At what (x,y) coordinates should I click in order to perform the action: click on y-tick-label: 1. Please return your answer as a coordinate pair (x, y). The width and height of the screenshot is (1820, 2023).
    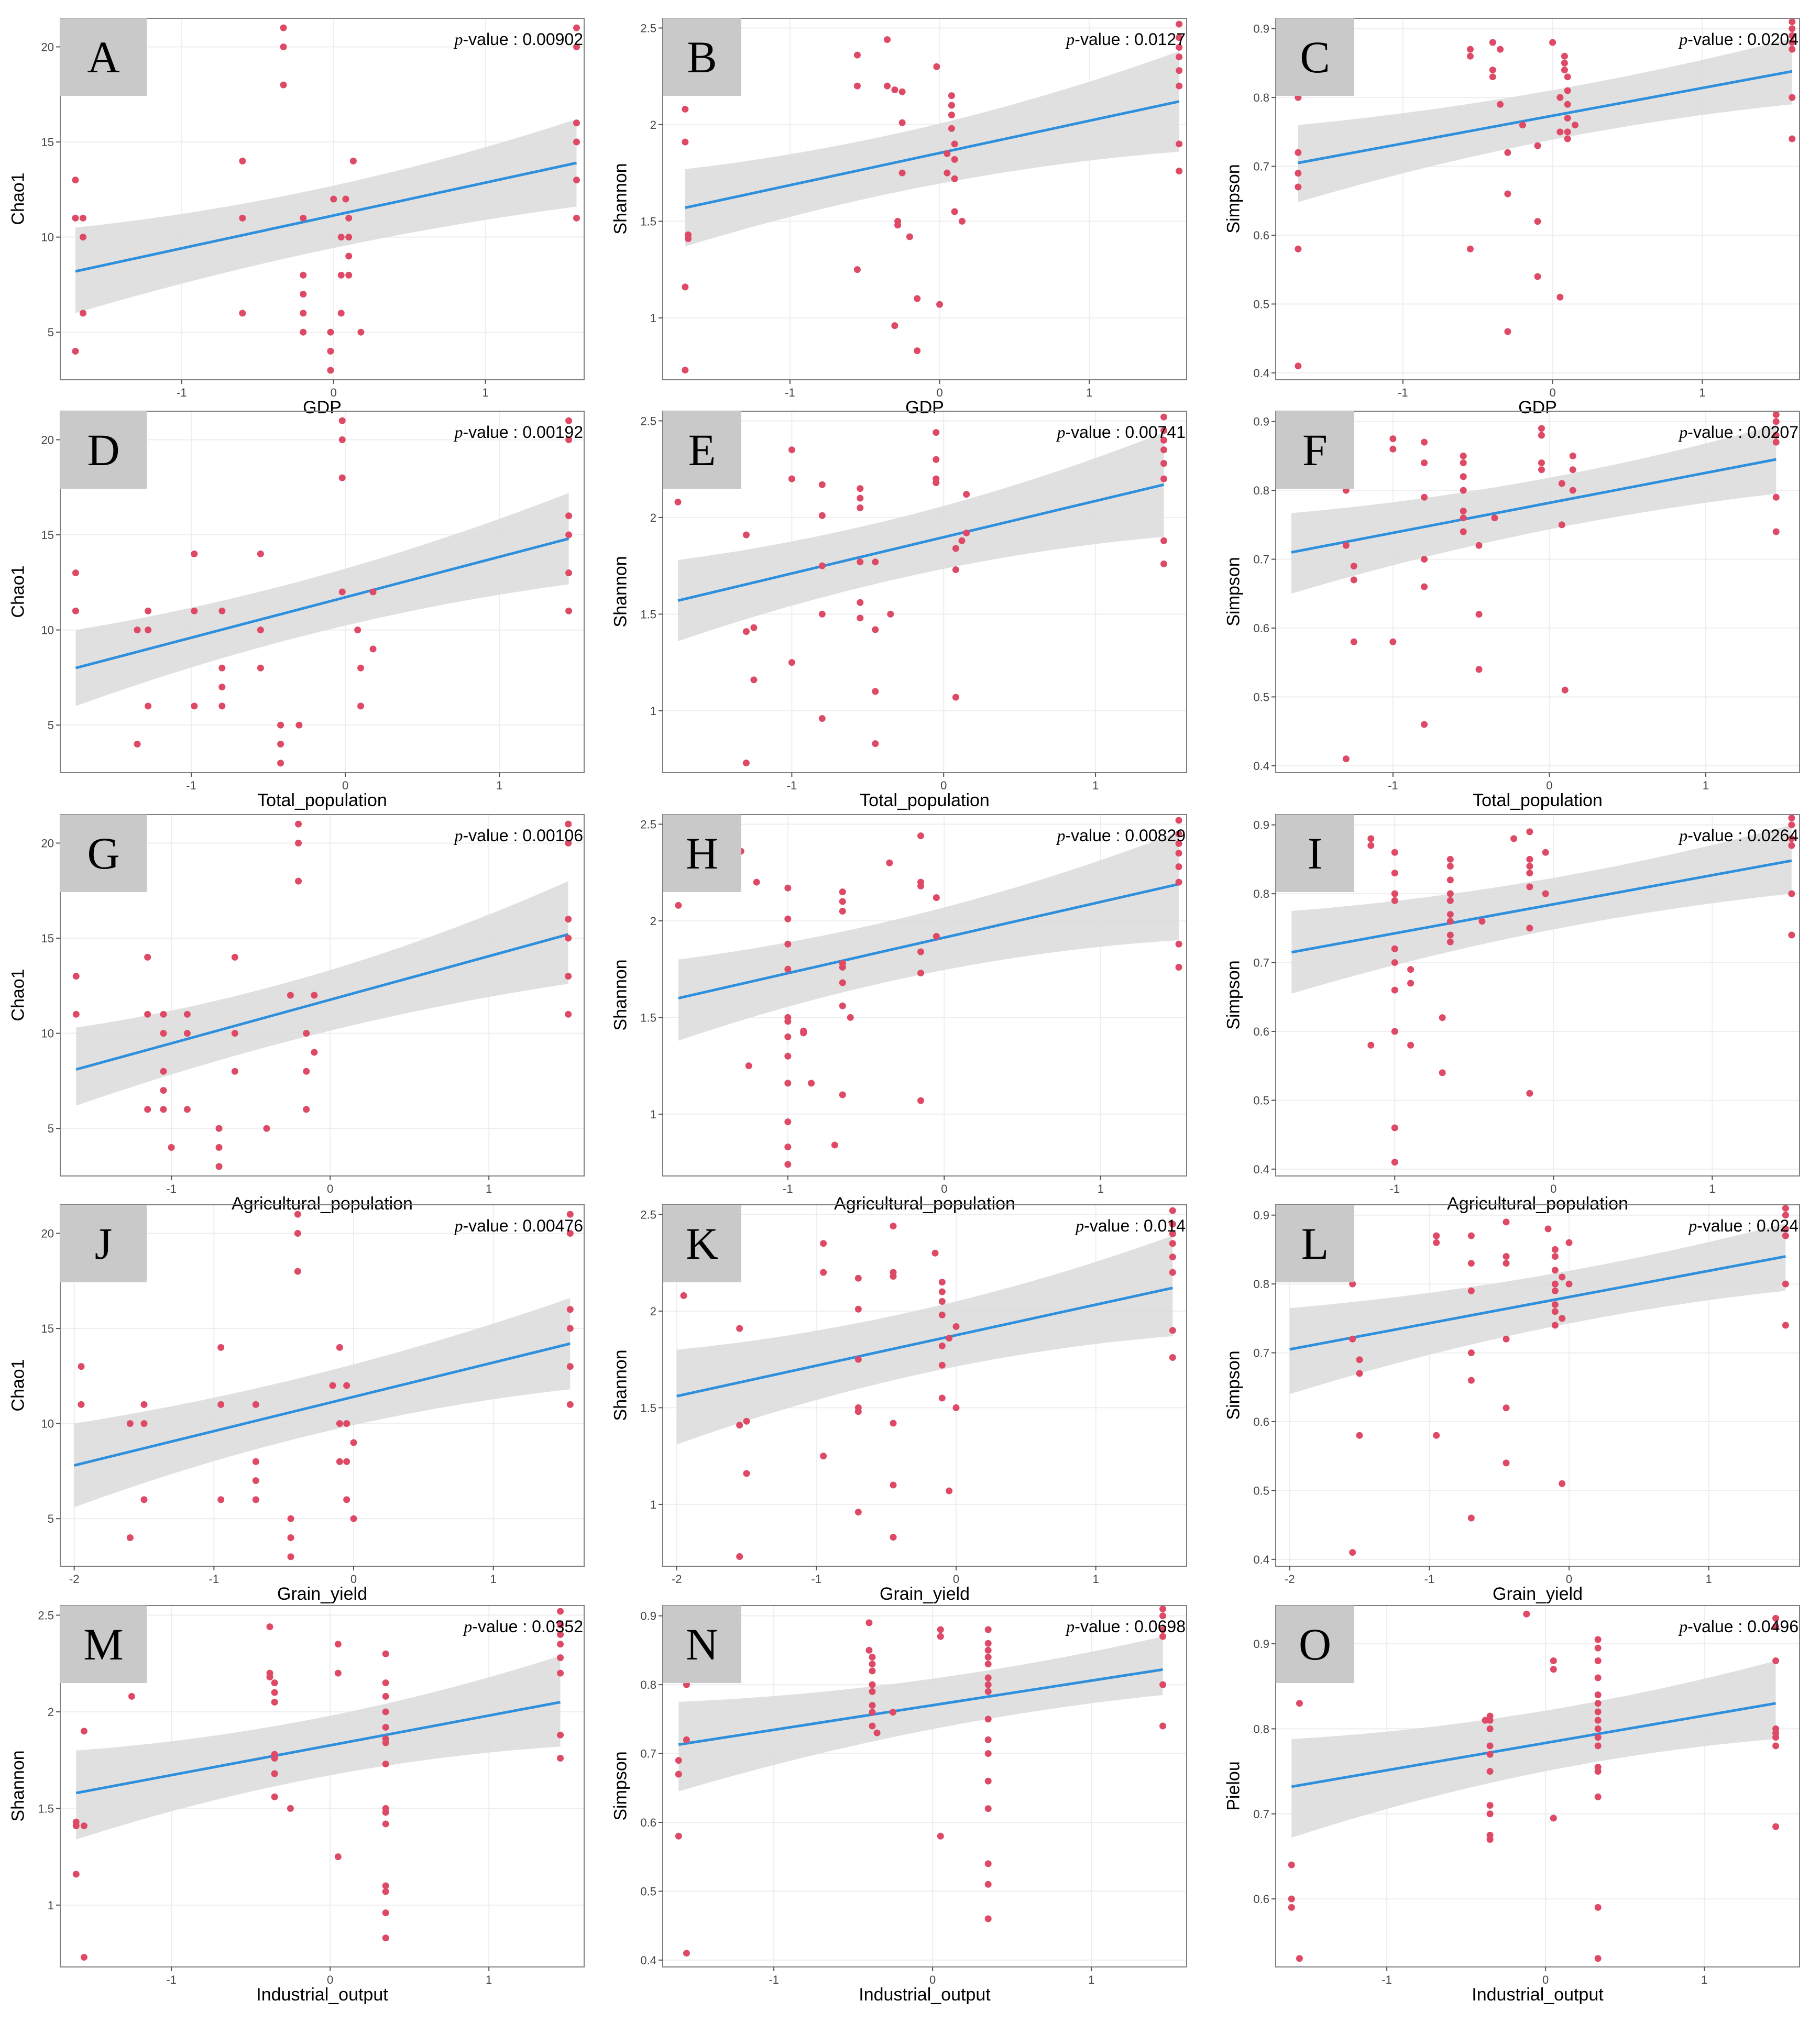
    Looking at the image, I should click on (653, 1504).